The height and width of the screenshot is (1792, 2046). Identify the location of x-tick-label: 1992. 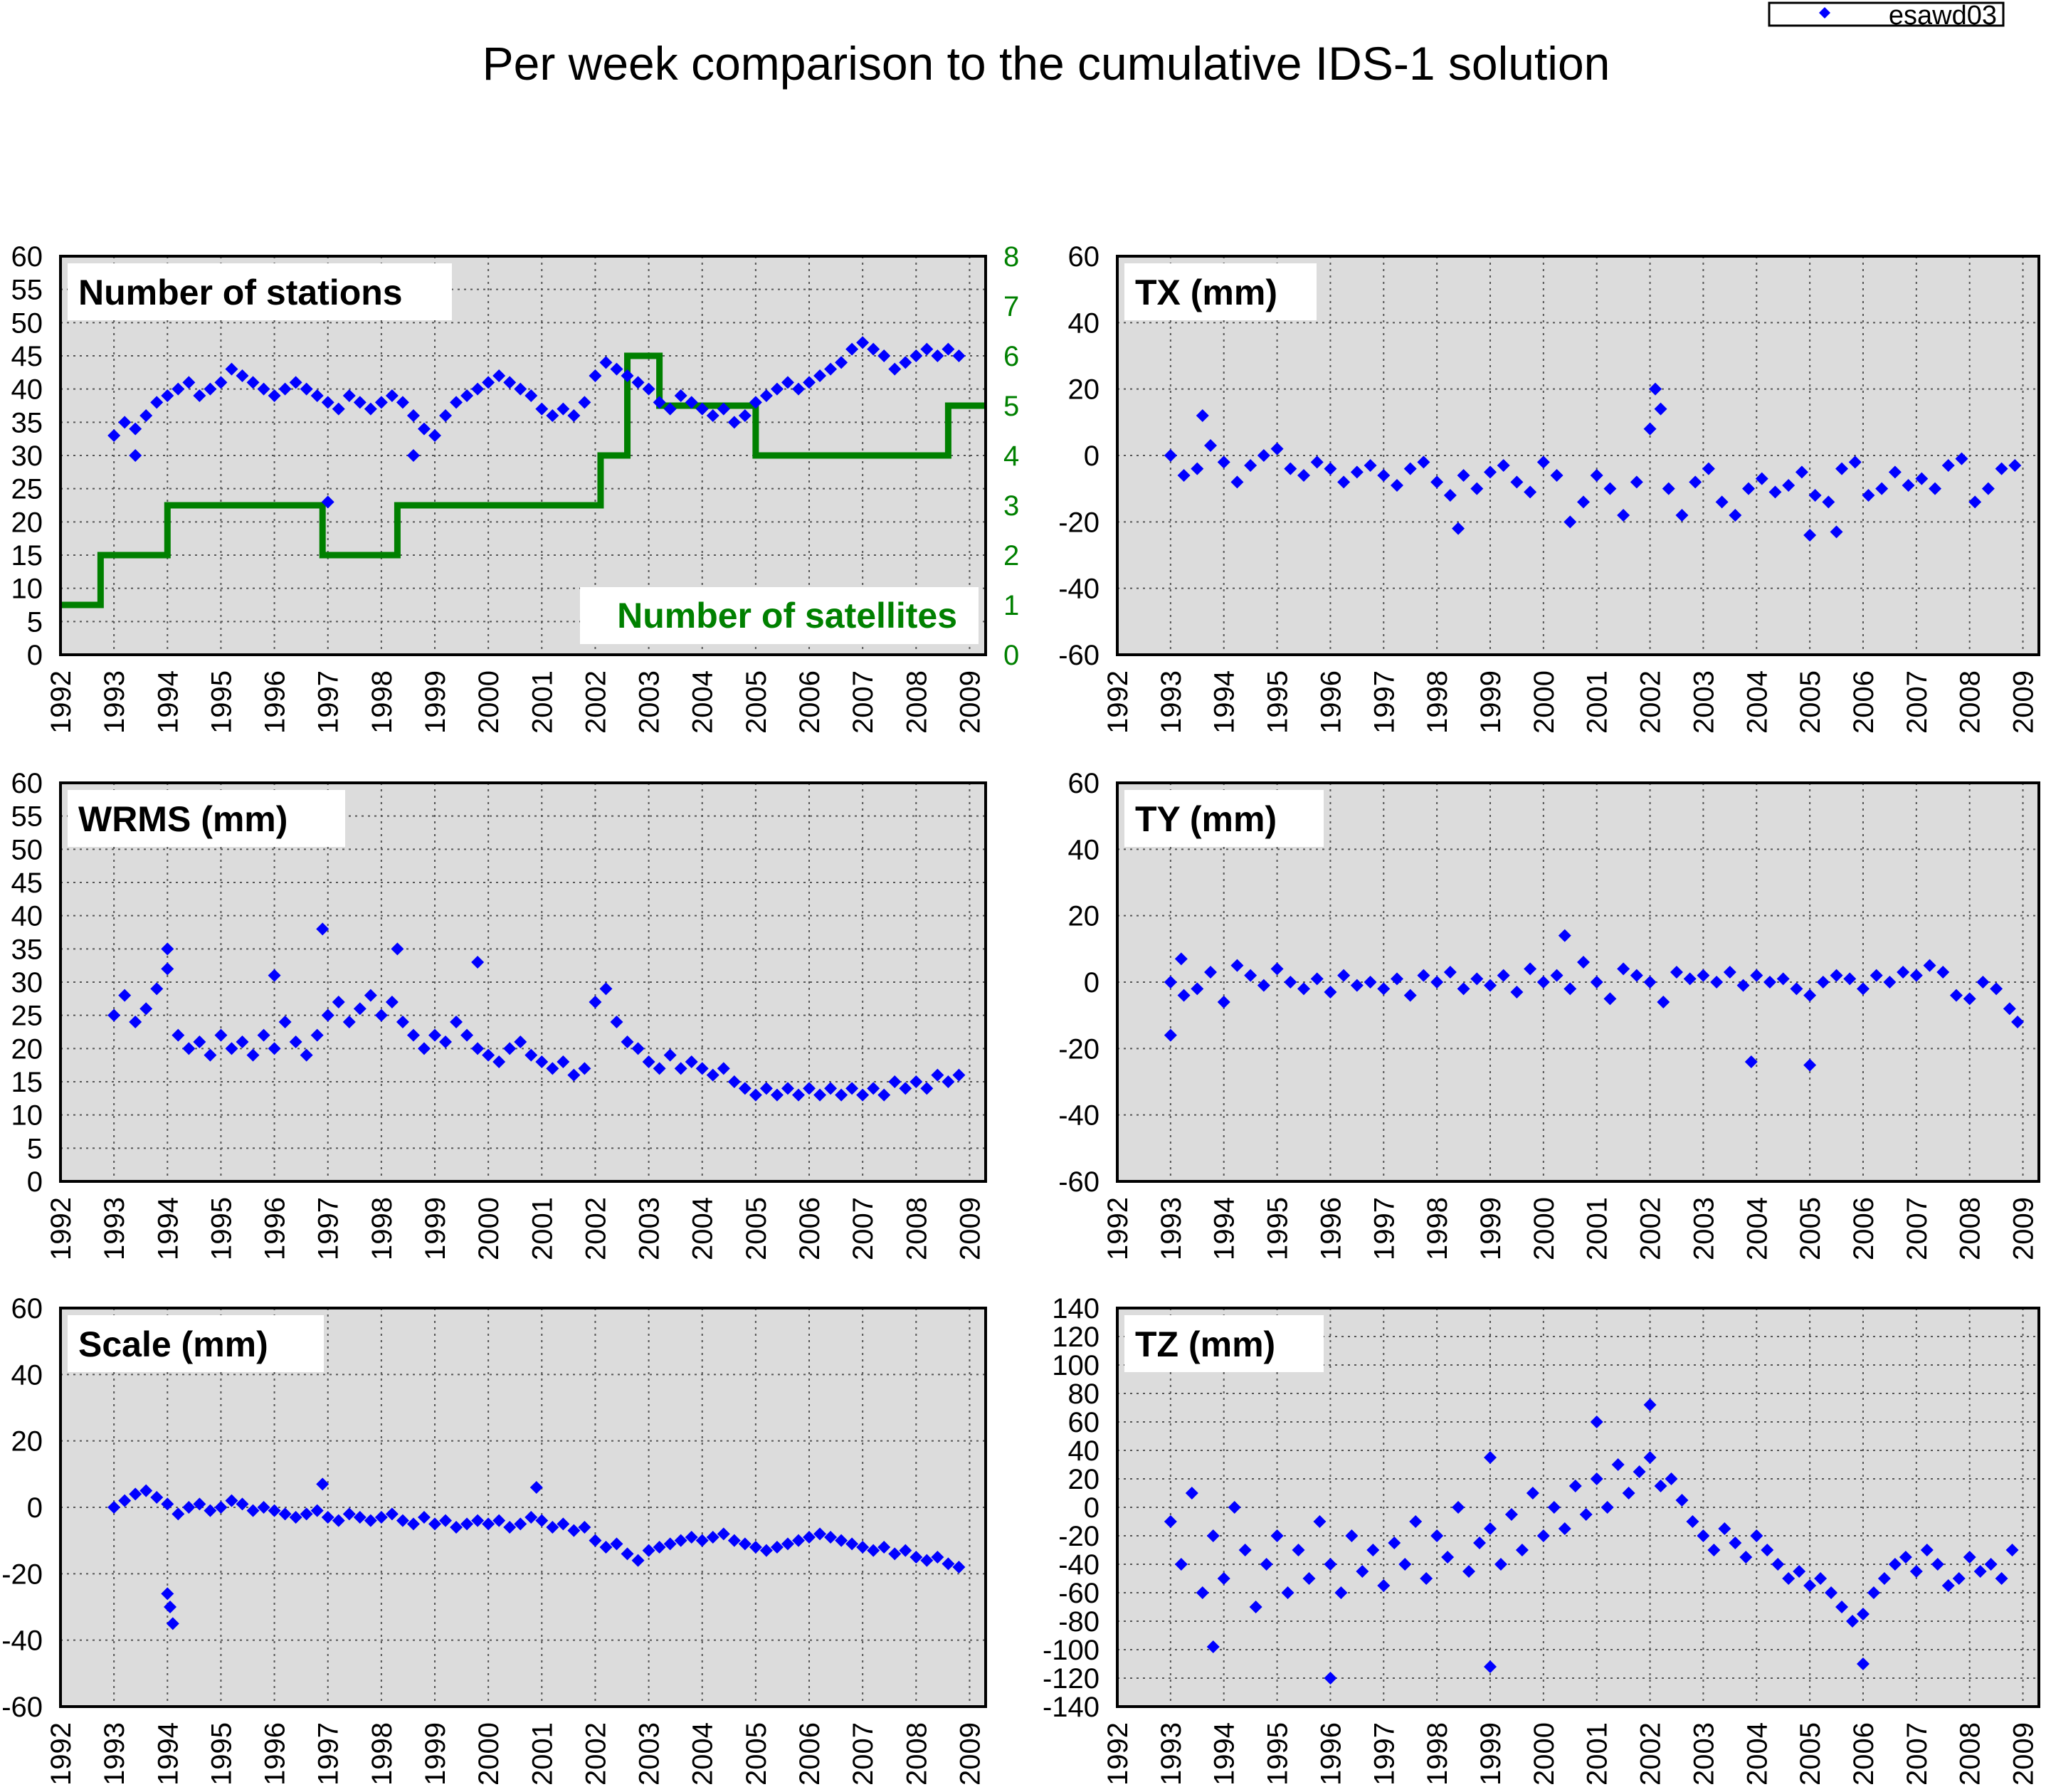
(61, 1228).